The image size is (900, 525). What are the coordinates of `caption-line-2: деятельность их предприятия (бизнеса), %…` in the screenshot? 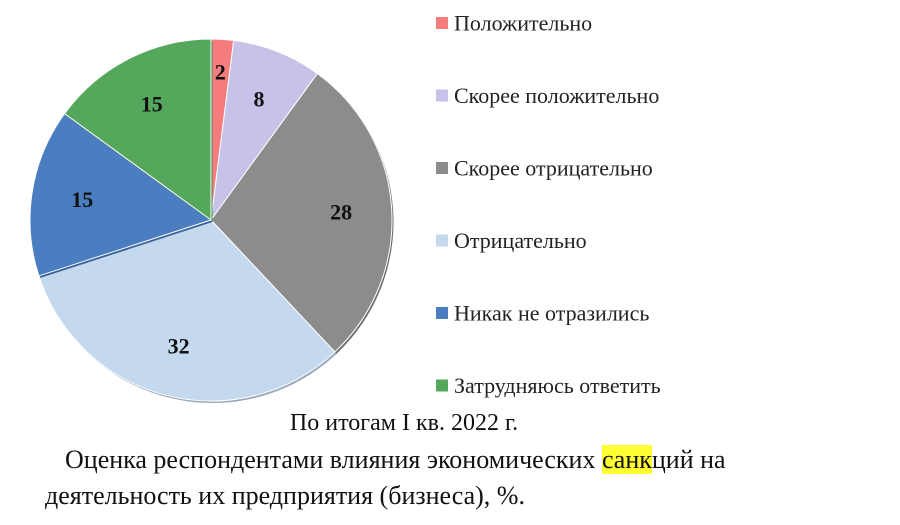 It's located at (285, 495).